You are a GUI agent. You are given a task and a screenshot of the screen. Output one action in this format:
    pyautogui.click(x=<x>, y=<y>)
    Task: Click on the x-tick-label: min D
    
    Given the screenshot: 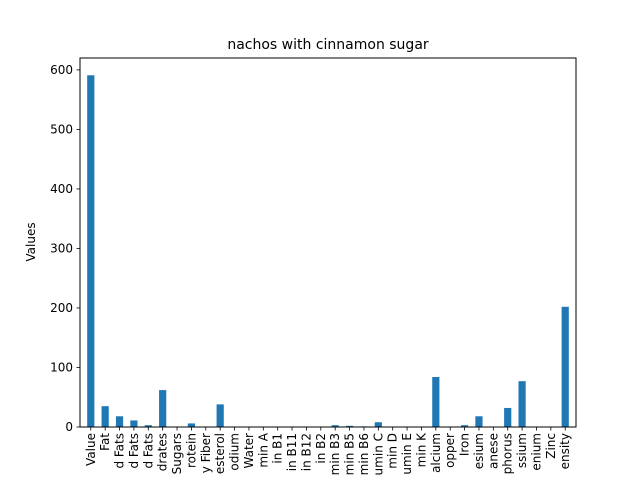 What is the action you would take?
    pyautogui.click(x=393, y=451)
    